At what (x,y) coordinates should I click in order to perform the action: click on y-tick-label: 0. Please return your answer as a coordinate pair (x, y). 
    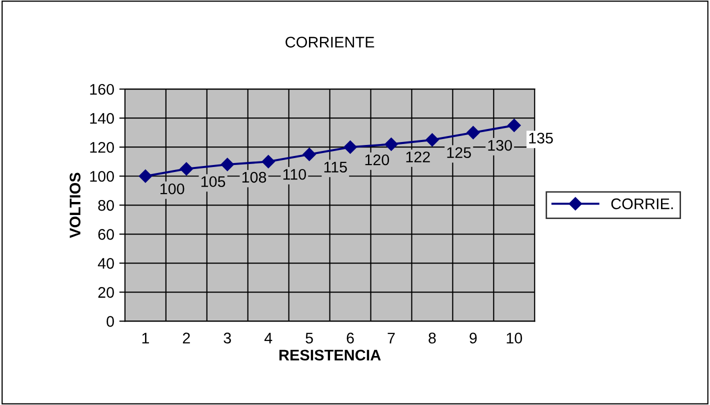
    Looking at the image, I should click on (110, 321).